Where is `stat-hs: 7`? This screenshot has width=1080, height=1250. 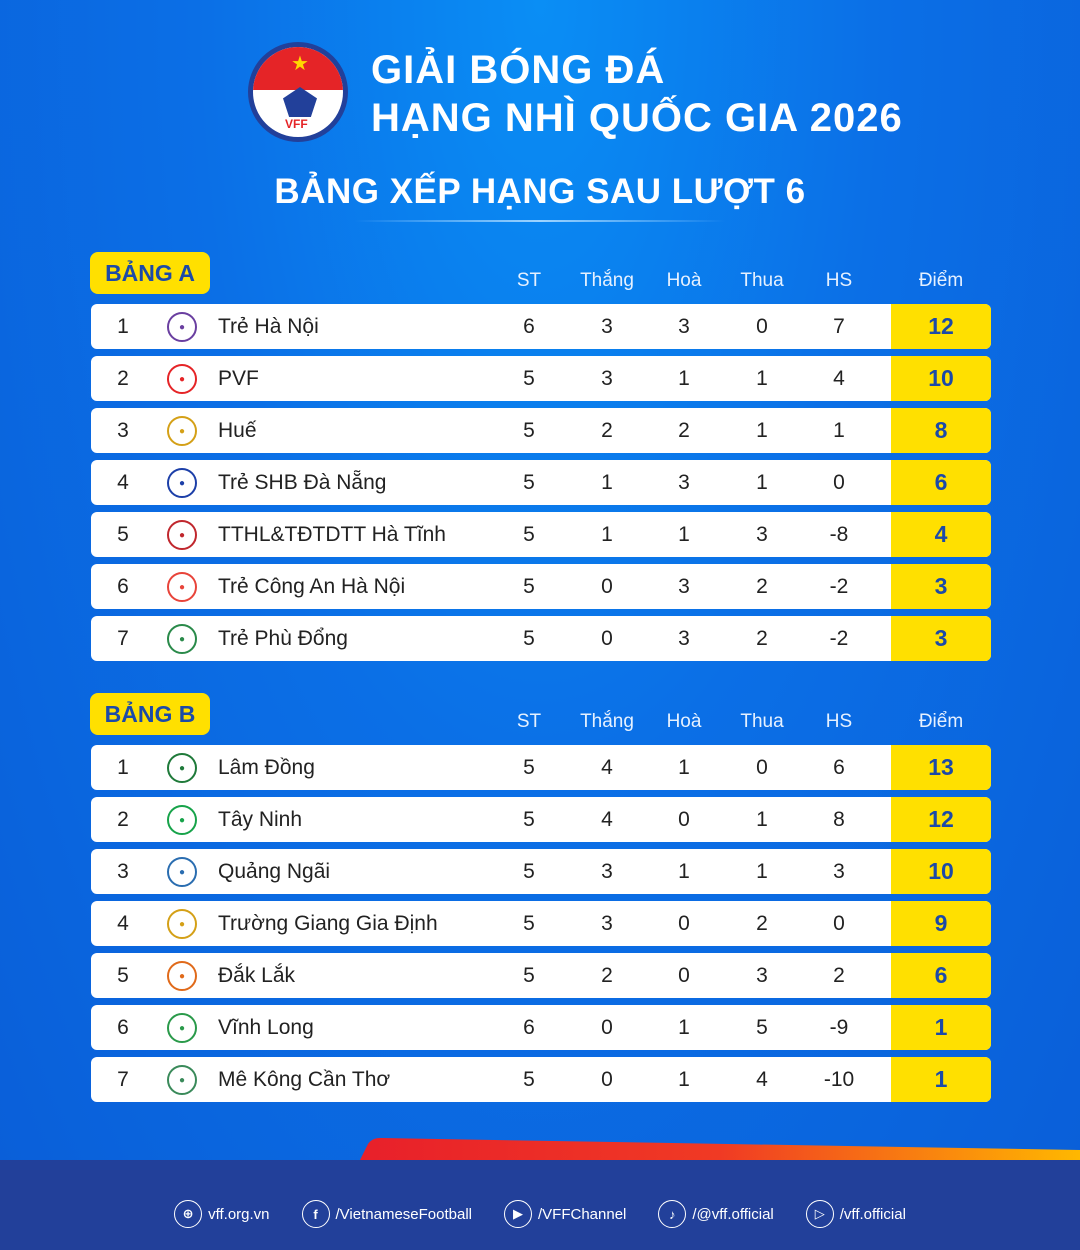
stat-hs: 7 is located at coordinates (839, 326).